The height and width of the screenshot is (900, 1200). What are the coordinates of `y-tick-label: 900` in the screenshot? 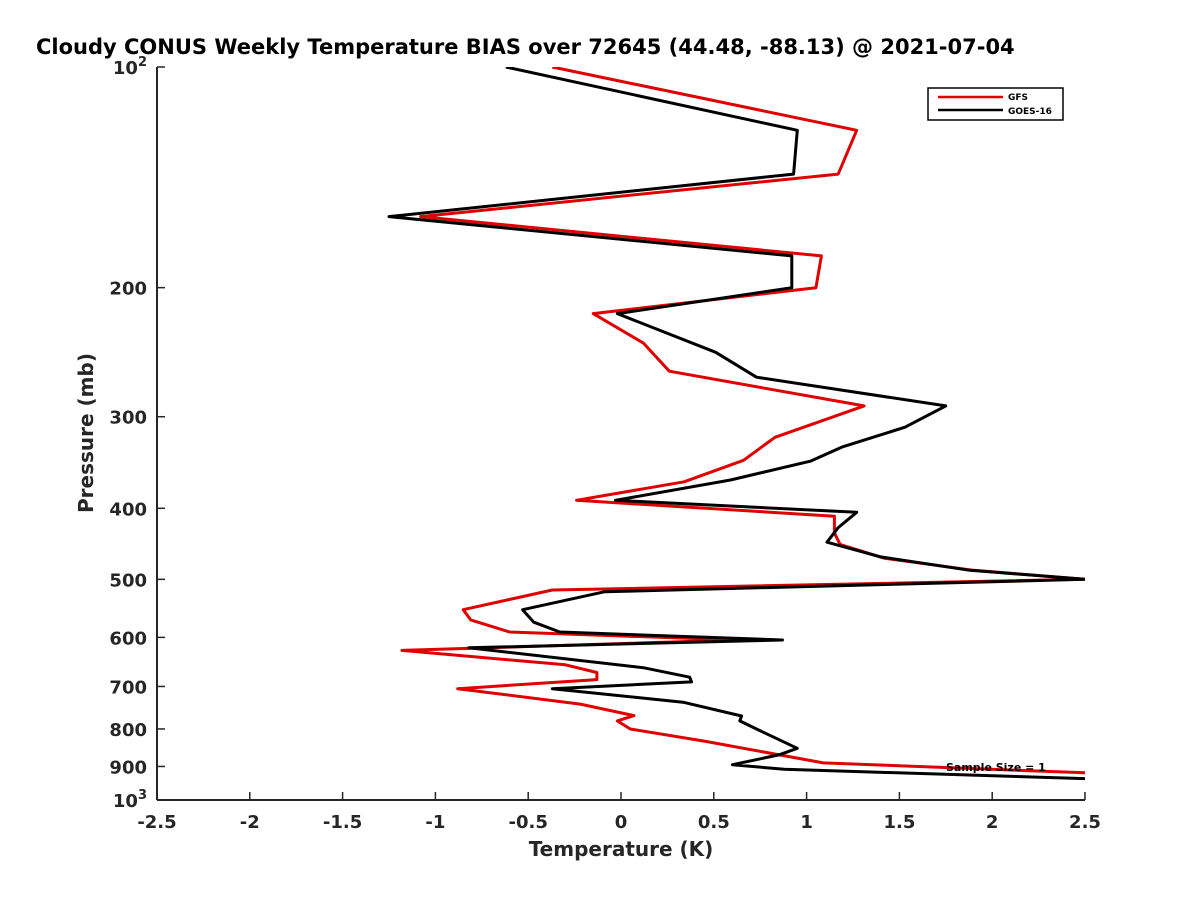 It's located at (128, 767).